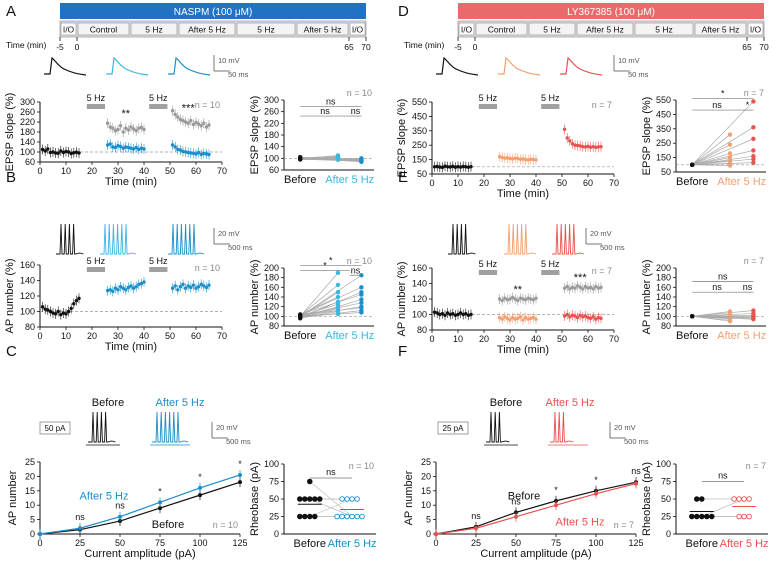 This screenshot has height=562, width=772. Describe the element at coordinates (419, 102) in the screenshot. I see `y-tick-label: 550` at that location.